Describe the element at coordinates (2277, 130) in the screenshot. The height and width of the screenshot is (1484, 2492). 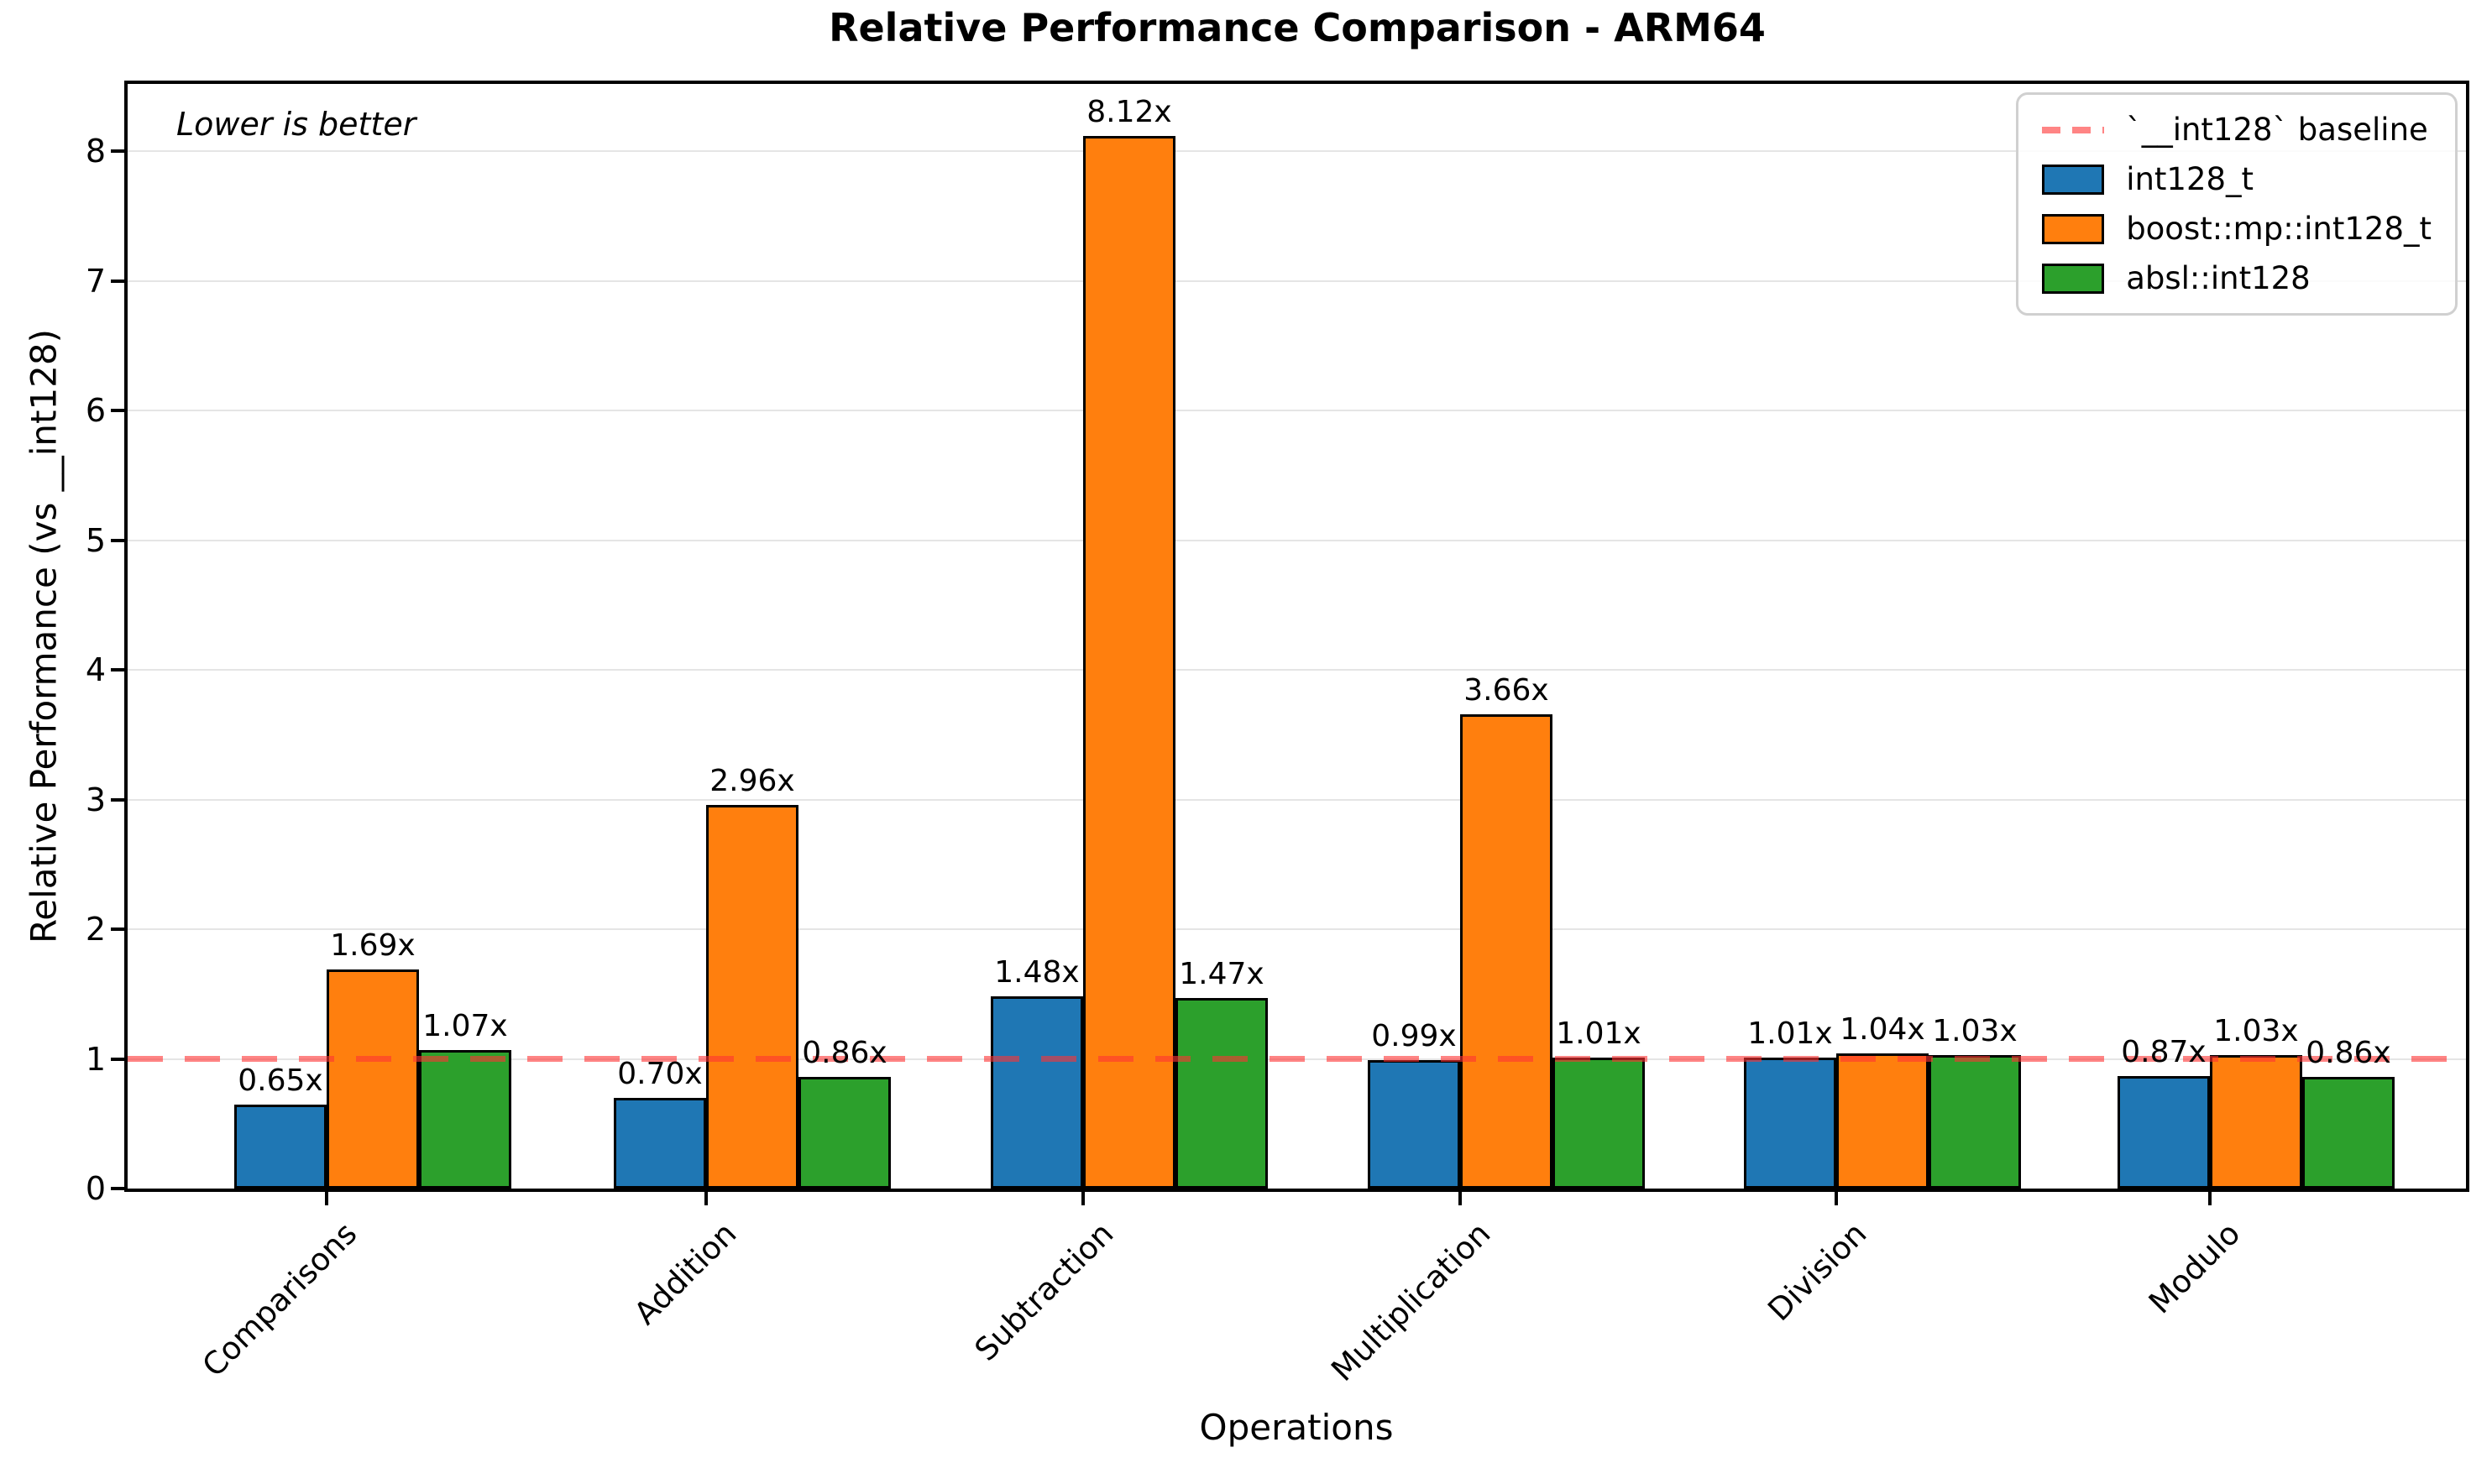
I see `legend-label: `__int128` baseline` at that location.